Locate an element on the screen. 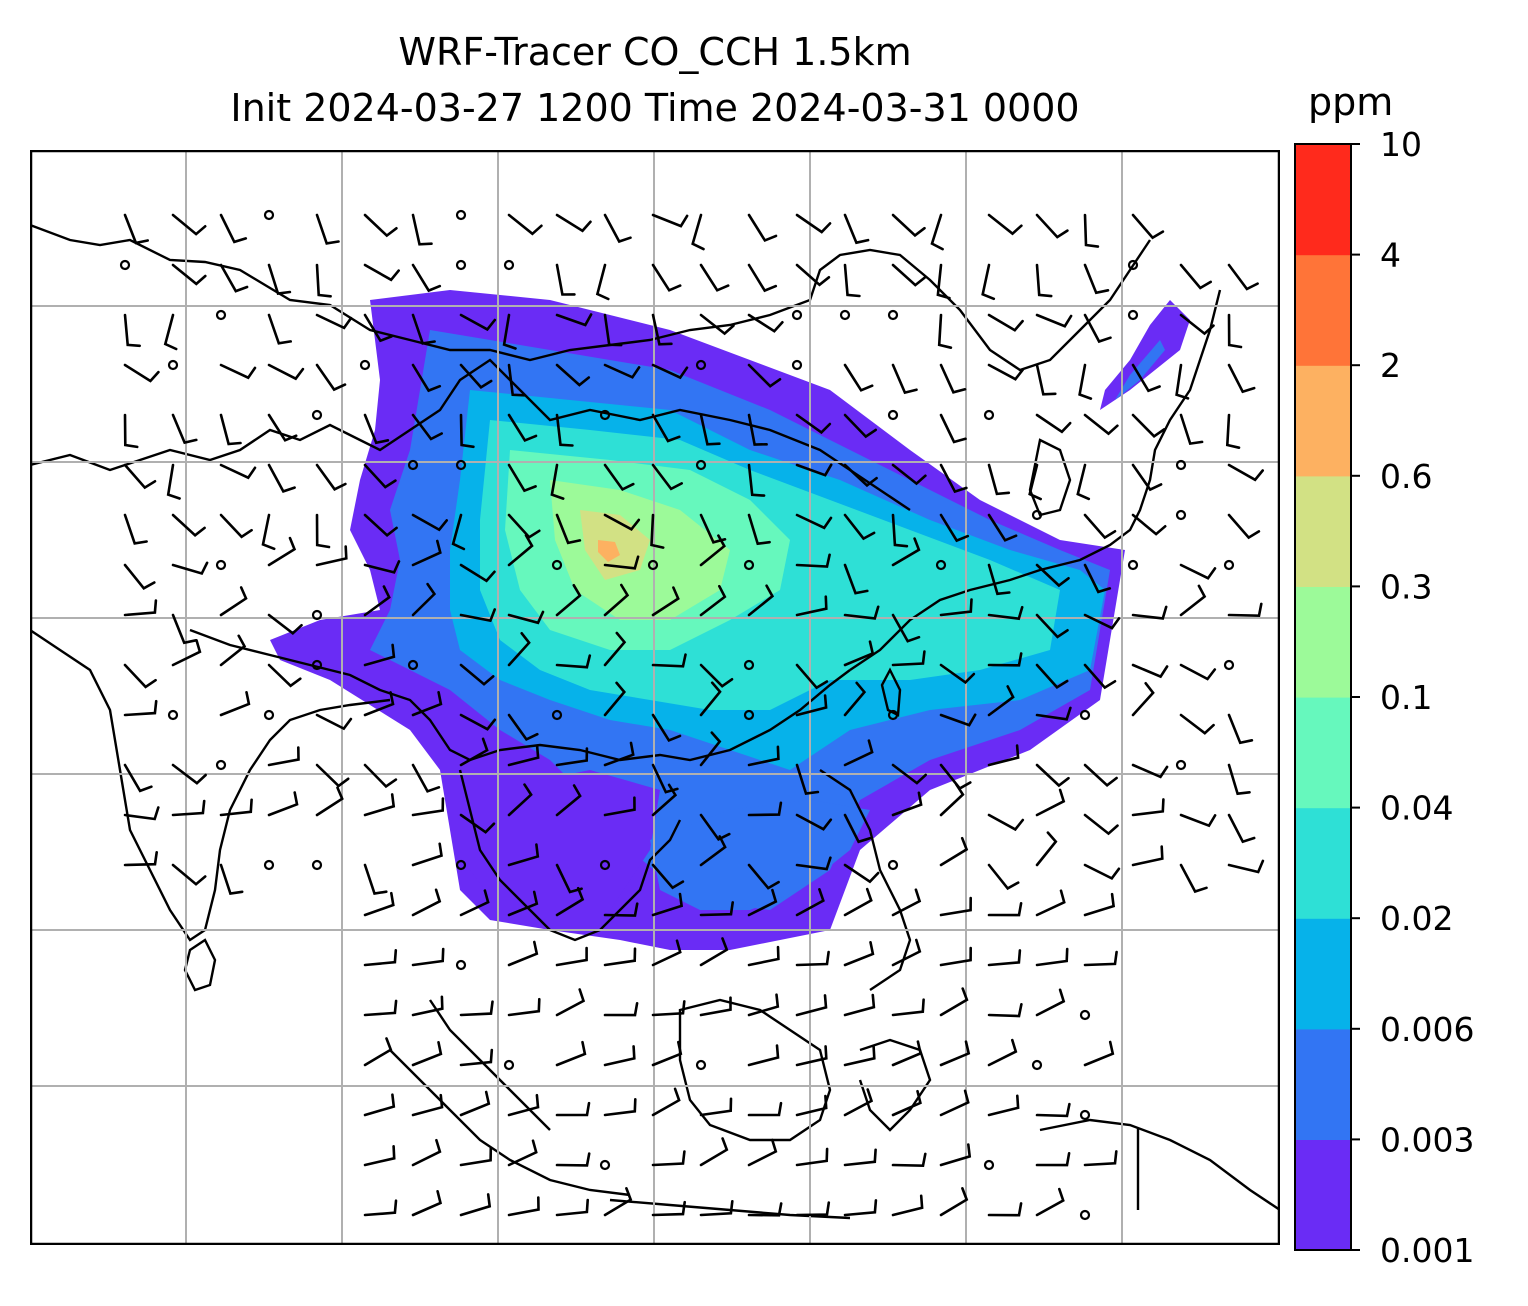 The width and height of the screenshot is (1528, 1306). colorbar-tick-label: 0.6 is located at coordinates (1406, 476).